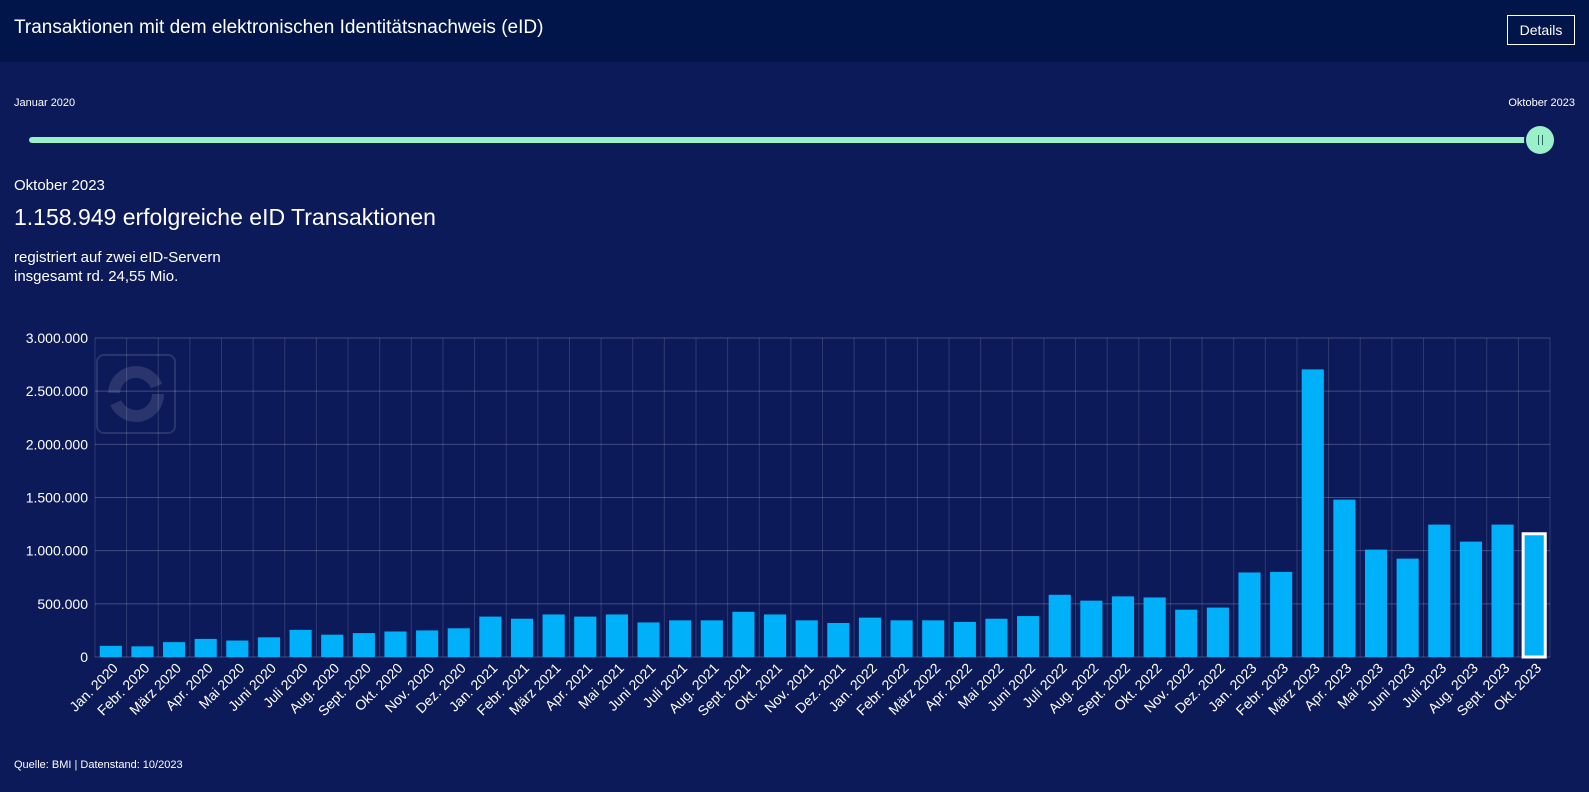 The image size is (1589, 792). I want to click on selected-transactions-headline: 1.158.949 erfolgreiche eID Transaktionen, so click(225, 217).